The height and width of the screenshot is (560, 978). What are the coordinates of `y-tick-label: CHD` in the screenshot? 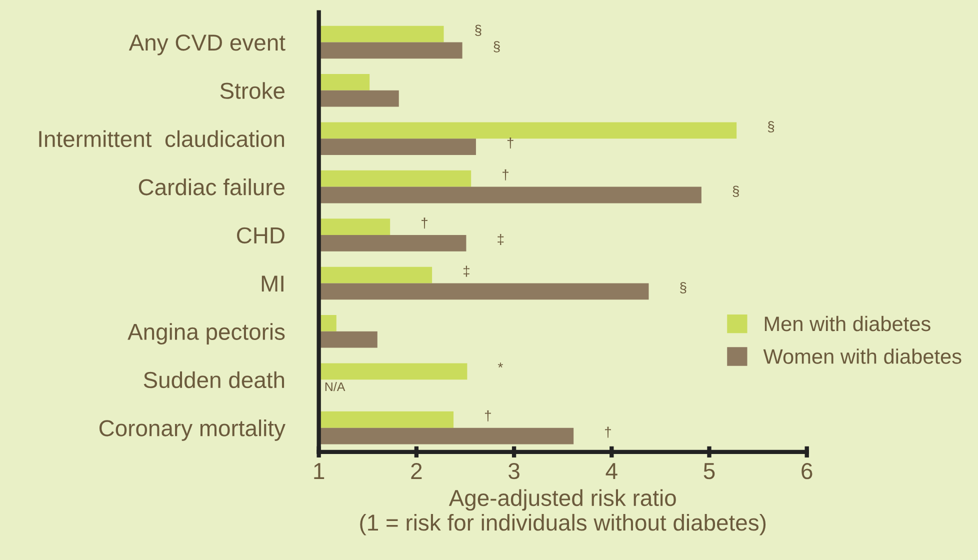 It's located at (260, 235).